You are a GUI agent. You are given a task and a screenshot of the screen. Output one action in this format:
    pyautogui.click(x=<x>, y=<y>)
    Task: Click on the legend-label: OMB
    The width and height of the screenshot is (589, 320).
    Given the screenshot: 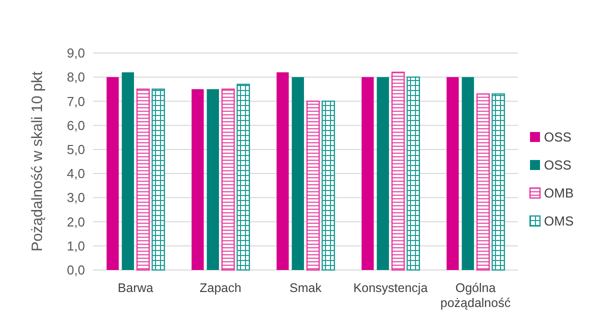 What is the action you would take?
    pyautogui.click(x=559, y=193)
    